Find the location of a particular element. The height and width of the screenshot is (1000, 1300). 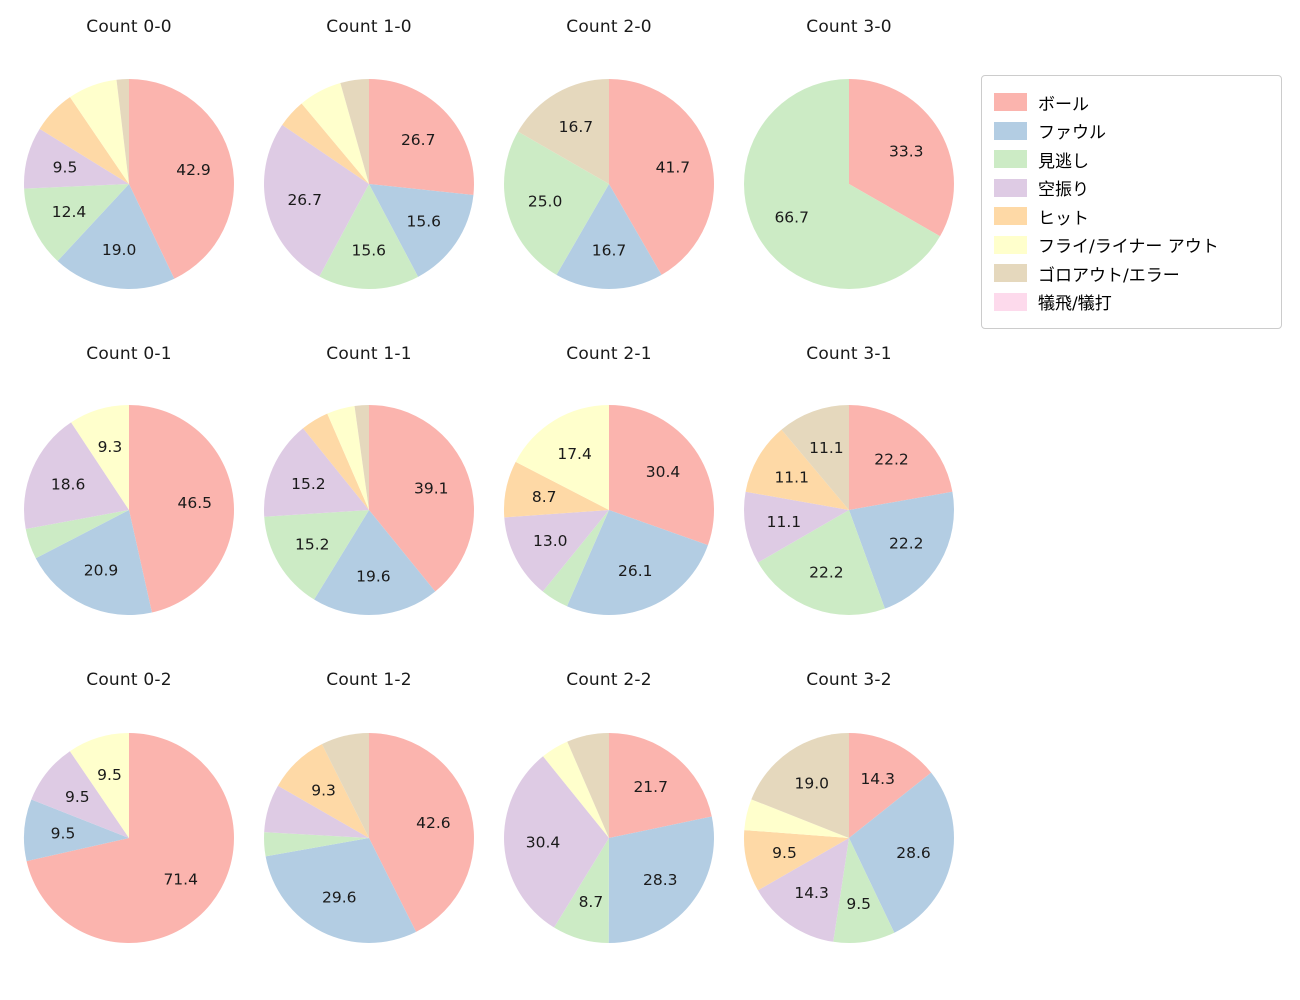

legend-label: フライ/ライナー アウト is located at coordinates (1128, 247).